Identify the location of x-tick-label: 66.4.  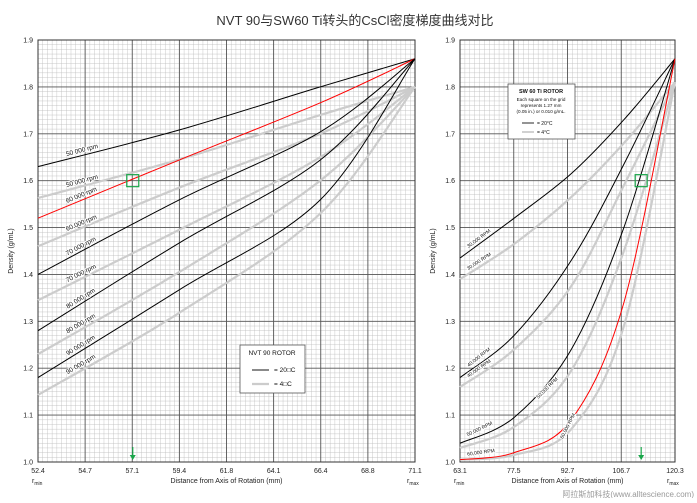
(321, 471).